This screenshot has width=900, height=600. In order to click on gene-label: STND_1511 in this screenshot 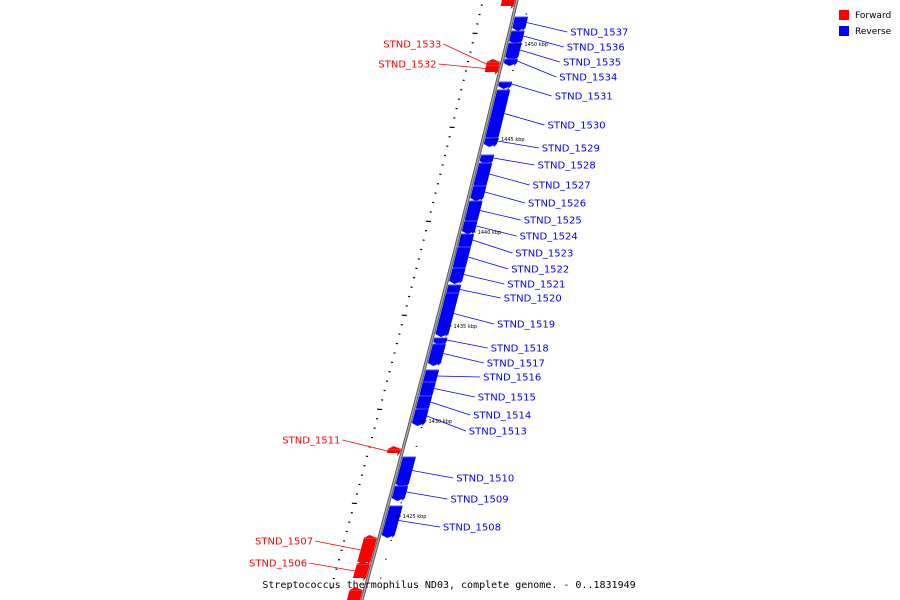, I will do `click(311, 441)`.